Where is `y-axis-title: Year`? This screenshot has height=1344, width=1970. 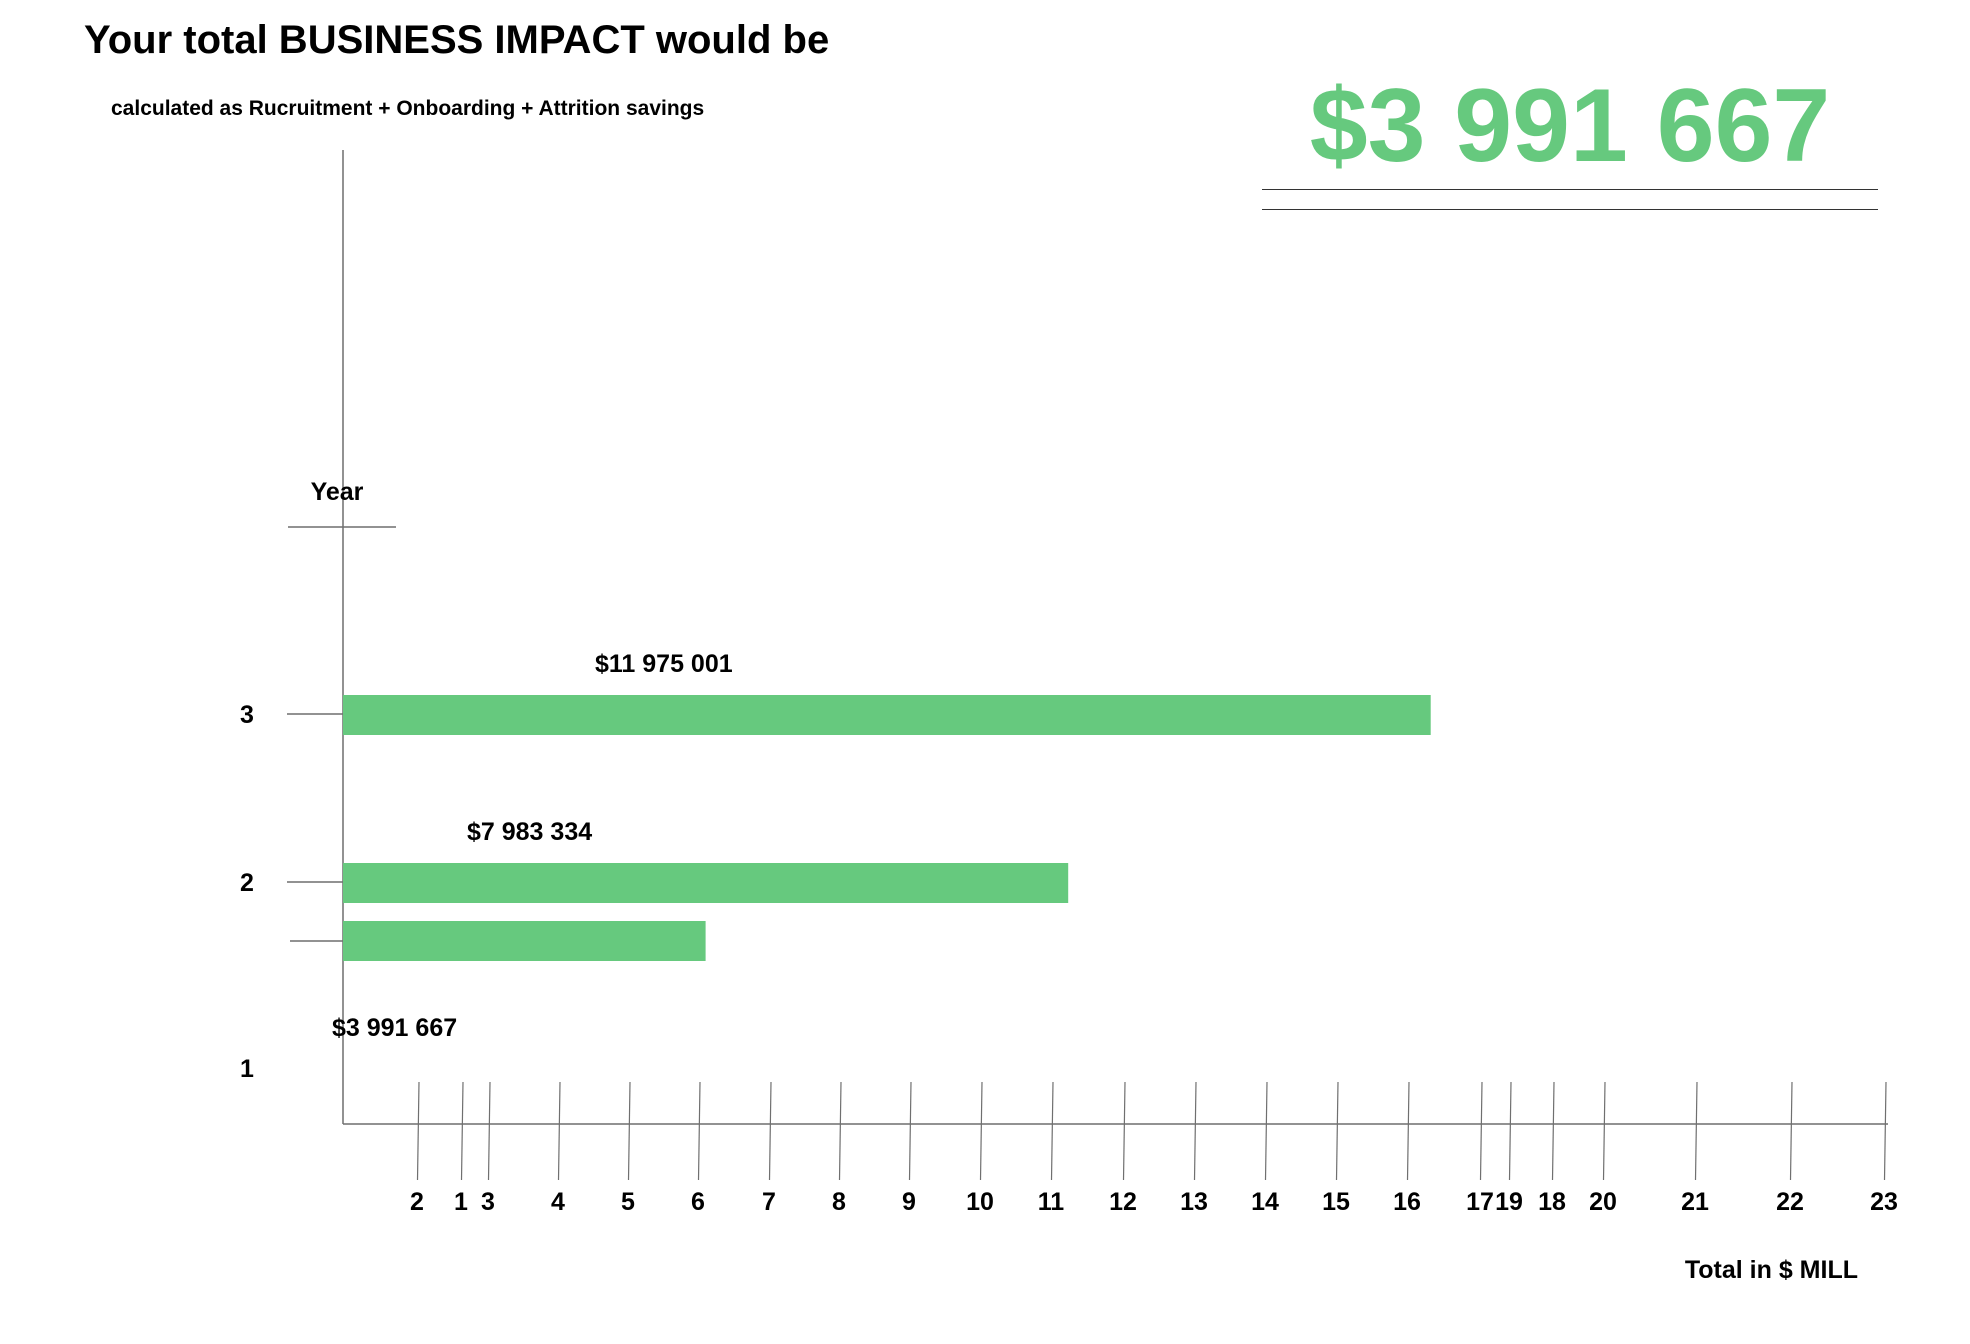
y-axis-title: Year is located at coordinates (337, 492).